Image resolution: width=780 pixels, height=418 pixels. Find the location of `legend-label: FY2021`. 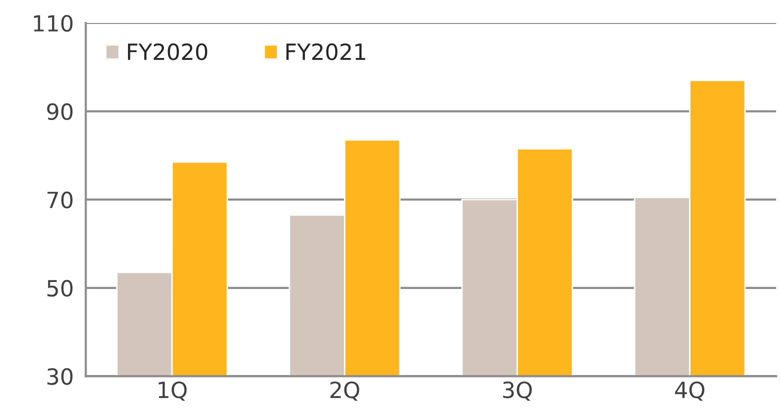

legend-label: FY2021 is located at coordinates (326, 51).